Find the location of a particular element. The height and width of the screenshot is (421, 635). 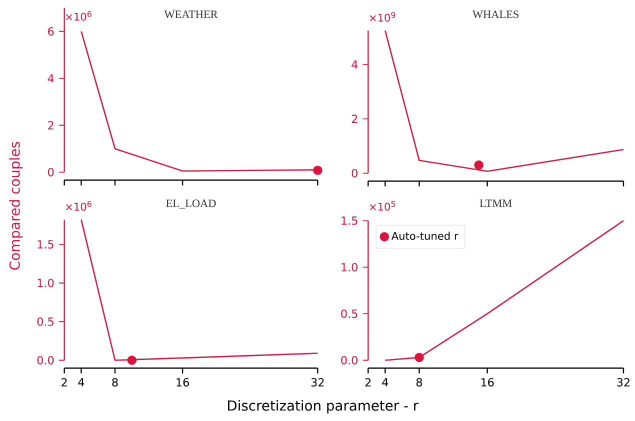

chart-title: LTMM is located at coordinates (496, 204).